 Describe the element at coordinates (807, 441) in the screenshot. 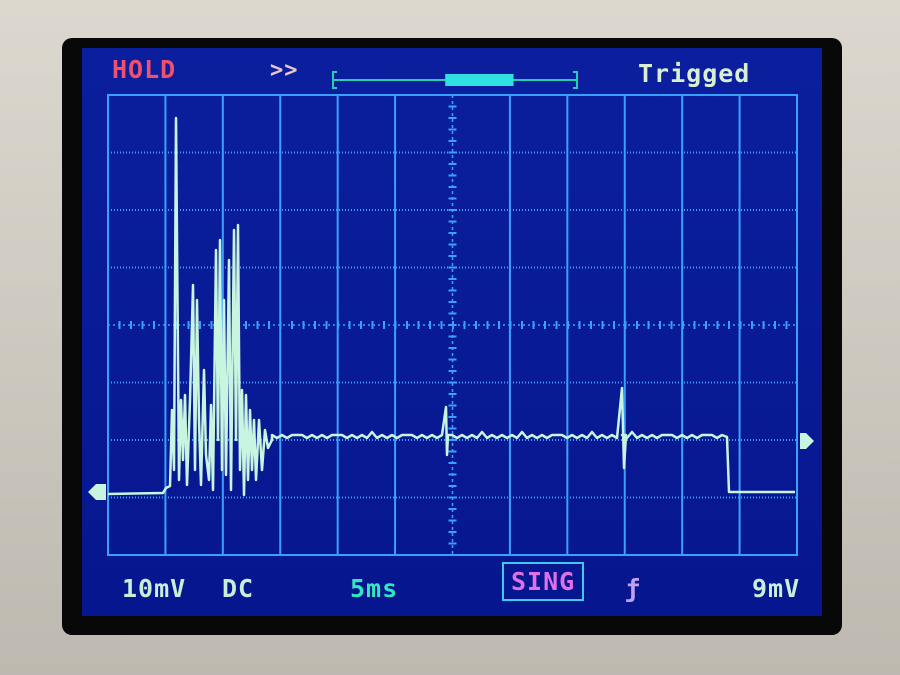

I see `trigger-level-marker` at that location.